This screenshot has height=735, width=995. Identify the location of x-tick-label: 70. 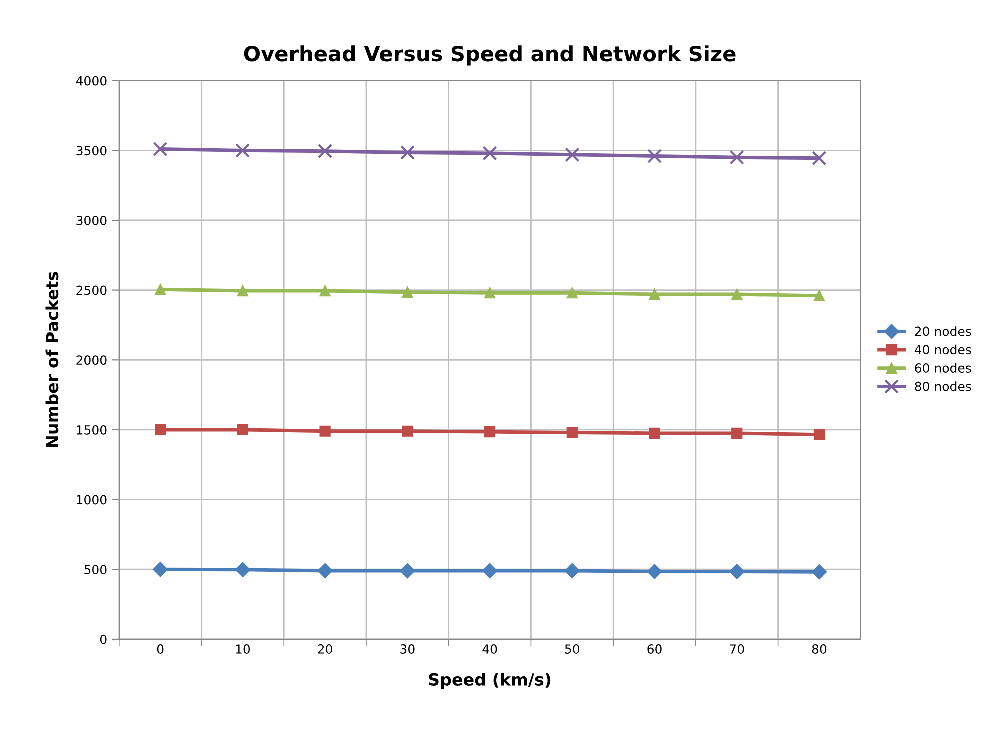
(737, 649).